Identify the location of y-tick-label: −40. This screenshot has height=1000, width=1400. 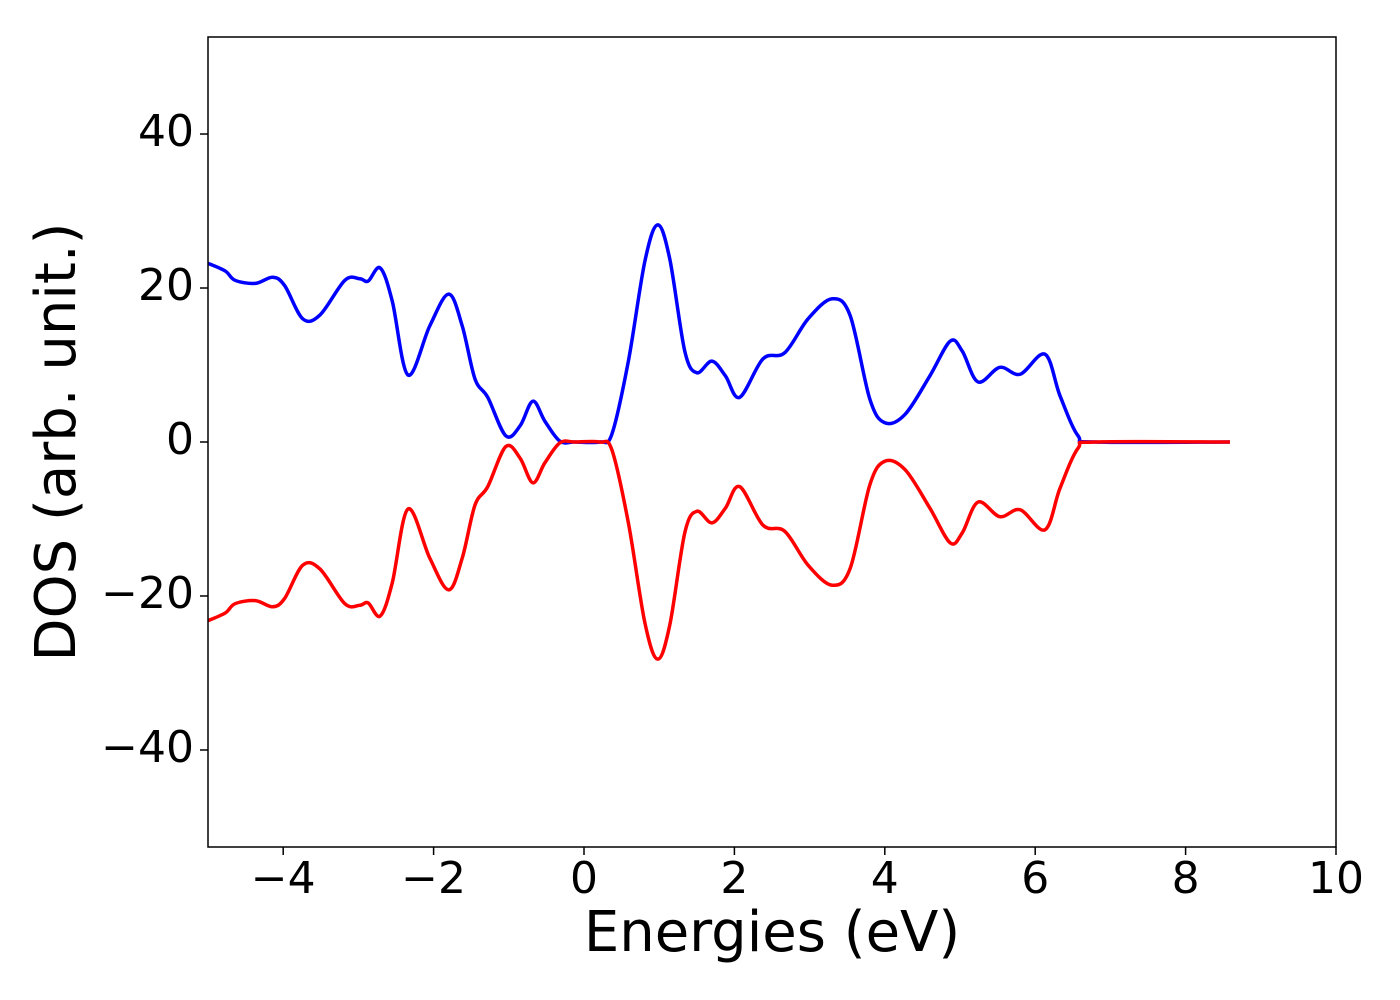
(147, 747).